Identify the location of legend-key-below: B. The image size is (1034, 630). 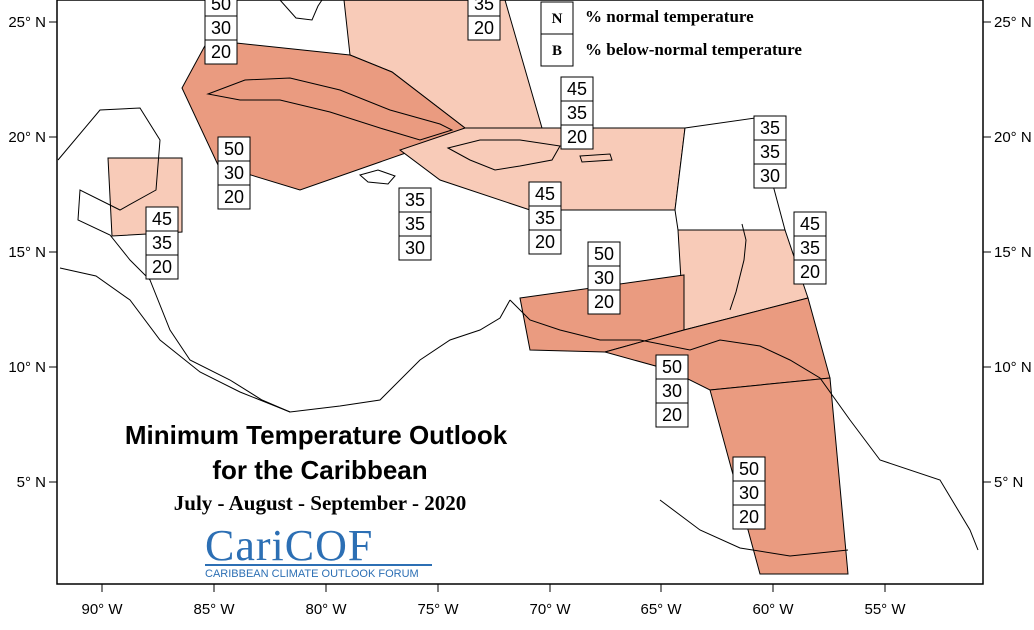
(557, 51).